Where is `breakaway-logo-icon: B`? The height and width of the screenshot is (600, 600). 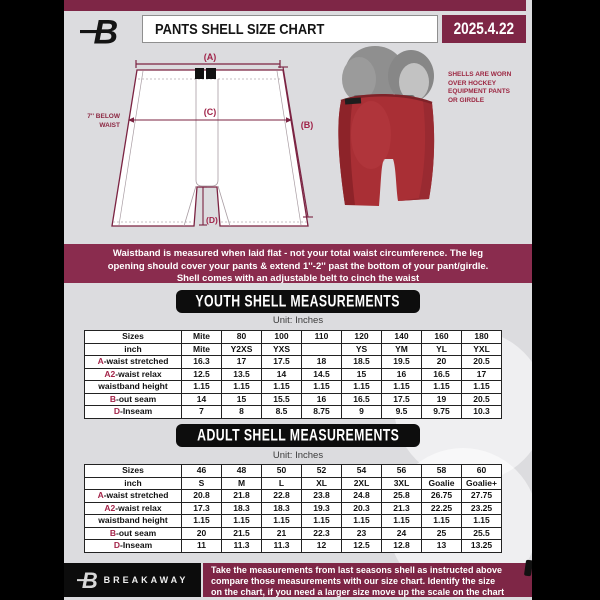
breakaway-logo-icon: B is located at coordinates (87, 580).